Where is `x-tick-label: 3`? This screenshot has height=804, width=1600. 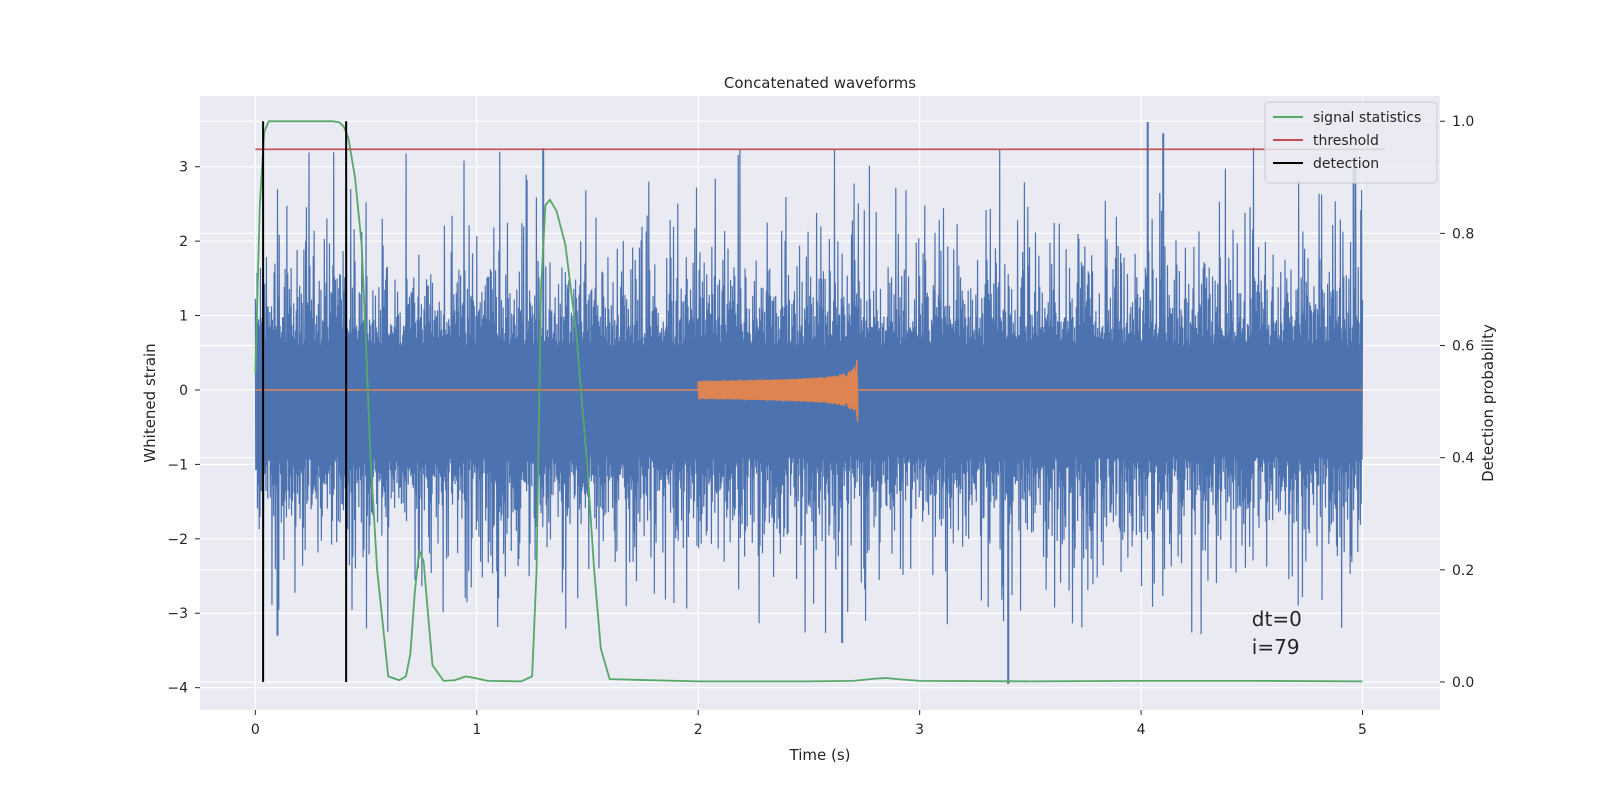 x-tick-label: 3 is located at coordinates (919, 730).